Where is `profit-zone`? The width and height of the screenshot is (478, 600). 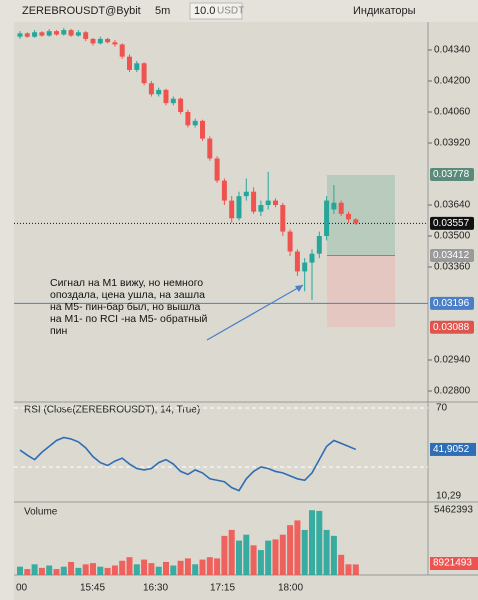
profit-zone is located at coordinates (361, 215).